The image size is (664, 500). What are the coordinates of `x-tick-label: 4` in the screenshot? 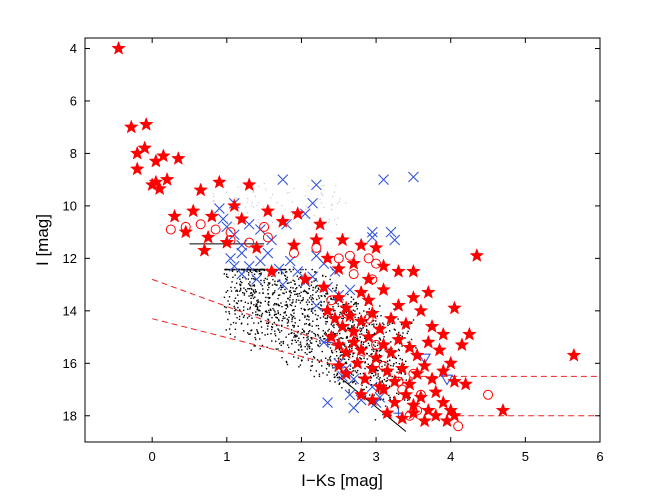 It's located at (450, 456).